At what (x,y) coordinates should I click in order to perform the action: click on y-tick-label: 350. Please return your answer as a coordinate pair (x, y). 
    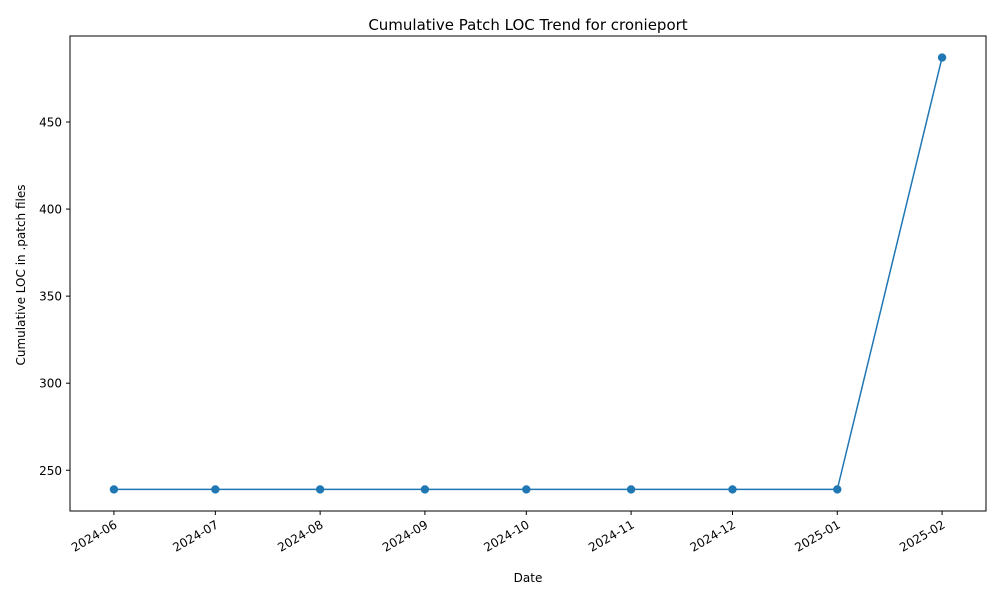
    Looking at the image, I should click on (50, 297).